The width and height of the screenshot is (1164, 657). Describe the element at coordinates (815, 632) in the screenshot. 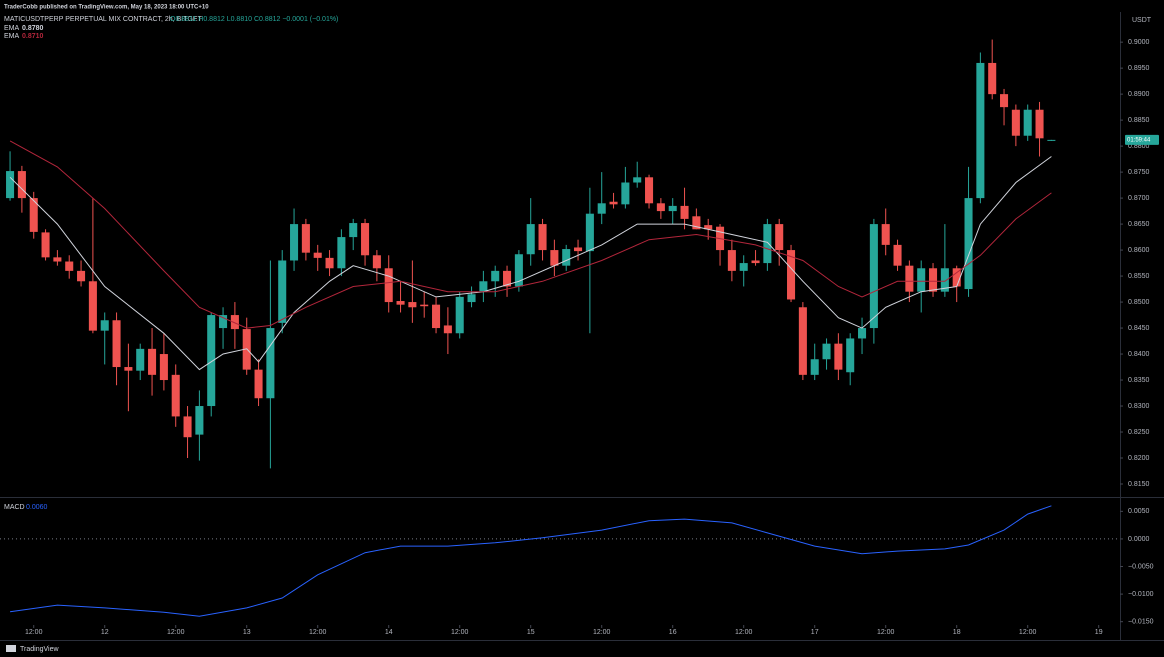

I see `x-tick-label: 17` at that location.